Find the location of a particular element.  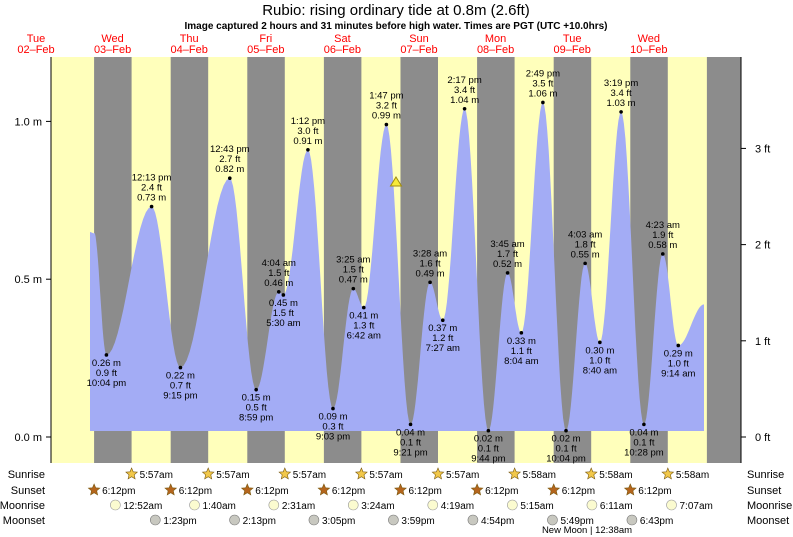

tide-event-label: 0.91 m is located at coordinates (307, 141).